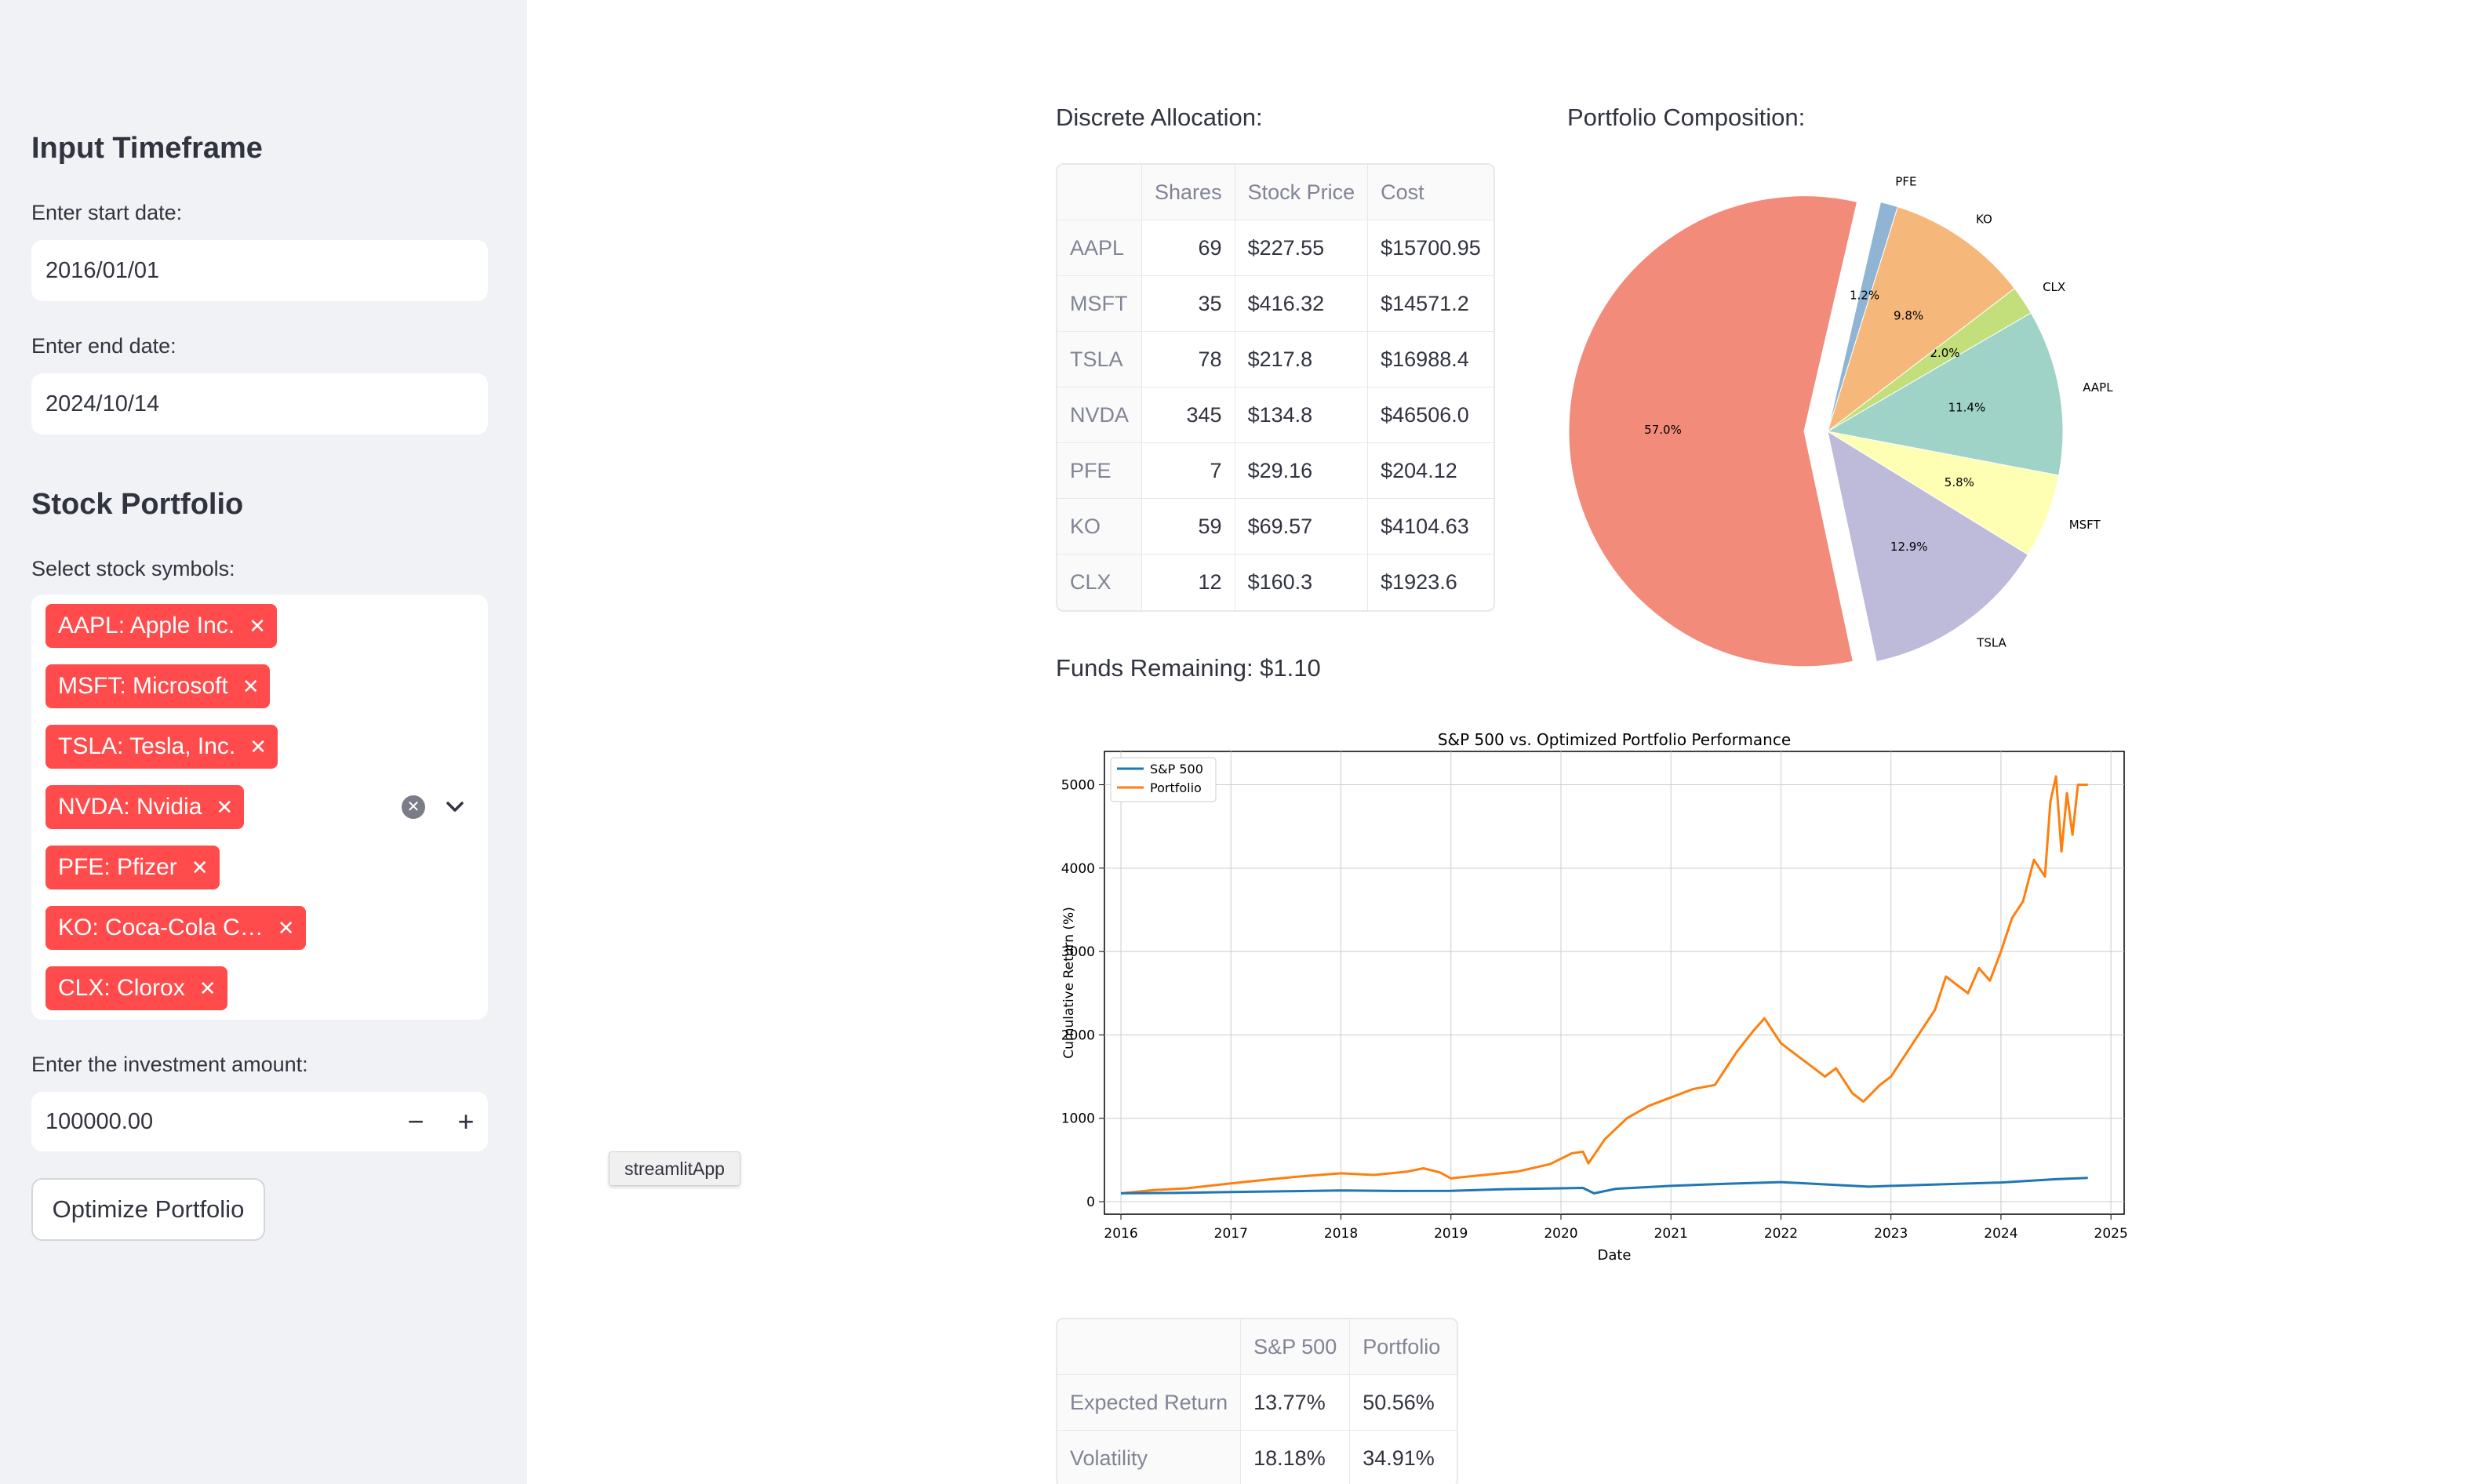 The image size is (2474, 1484). Describe the element at coordinates (1231, 1234) in the screenshot. I see `x-tick-label: 2017` at that location.